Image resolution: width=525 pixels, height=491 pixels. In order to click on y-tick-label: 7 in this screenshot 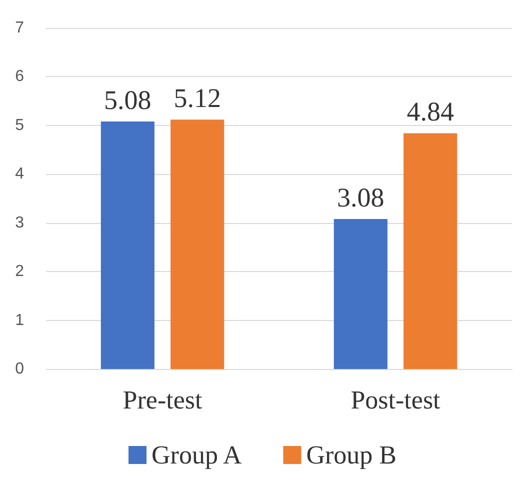, I will do `click(19, 28)`.